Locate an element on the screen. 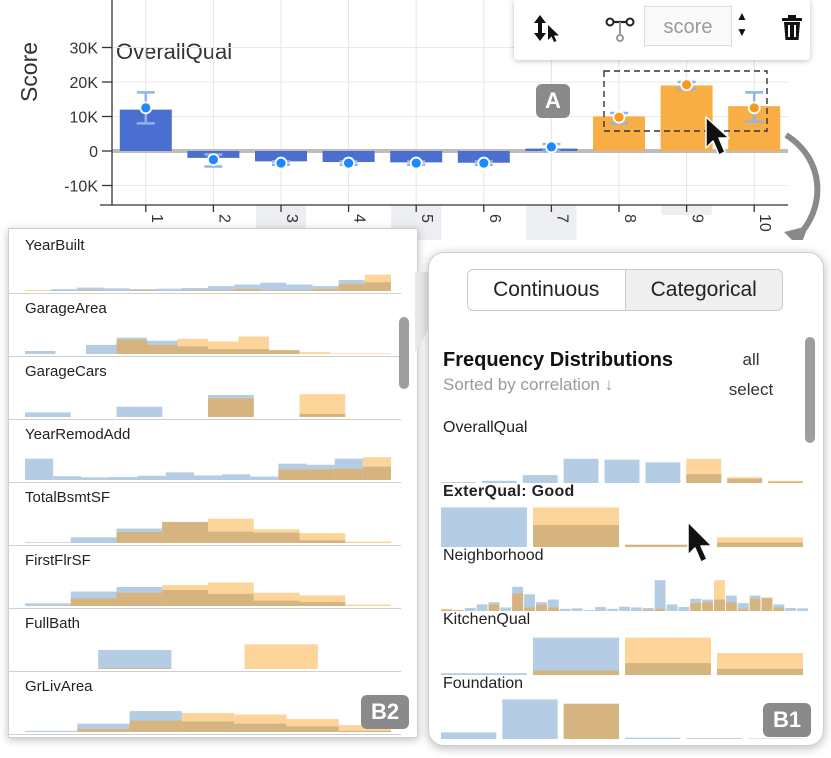 This screenshot has height=758, width=831. frequency-title: Frequency Distributions is located at coordinates (558, 360).